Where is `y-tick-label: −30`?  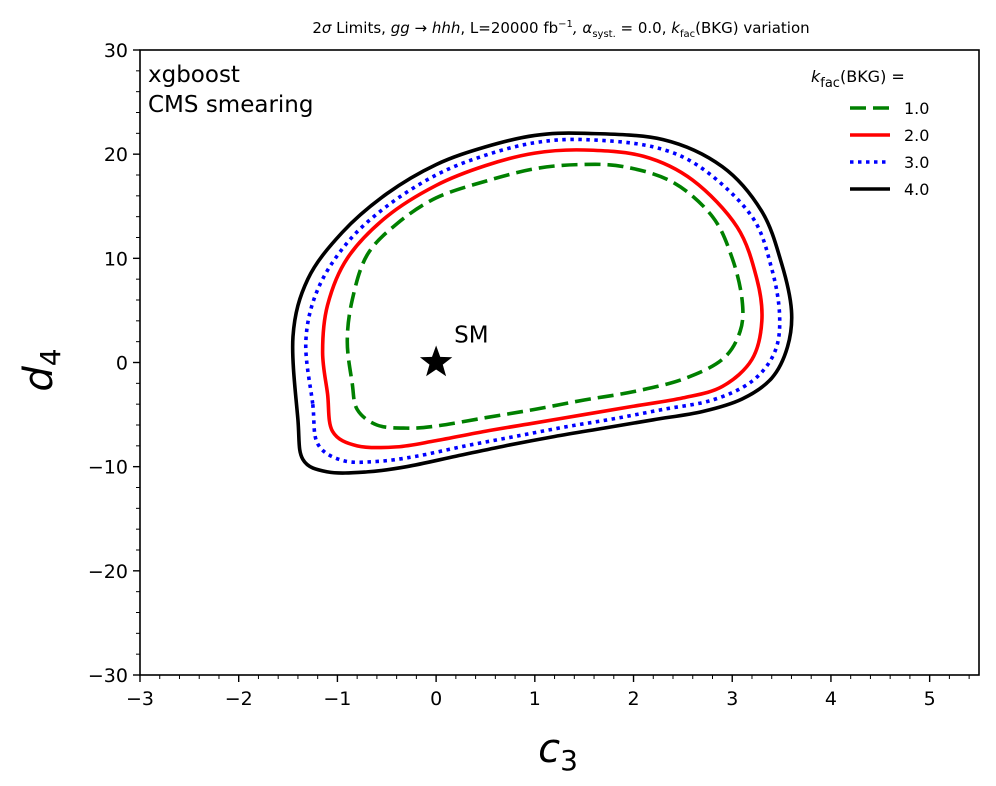 y-tick-label: −30 is located at coordinates (108, 676).